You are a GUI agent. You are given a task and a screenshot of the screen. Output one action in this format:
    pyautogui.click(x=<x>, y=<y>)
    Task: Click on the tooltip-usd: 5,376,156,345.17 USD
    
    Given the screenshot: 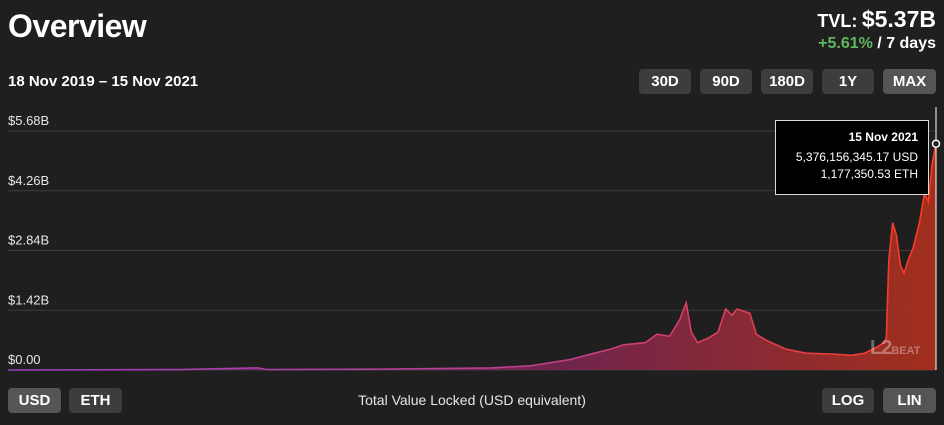 What is the action you would take?
    pyautogui.click(x=856, y=157)
    